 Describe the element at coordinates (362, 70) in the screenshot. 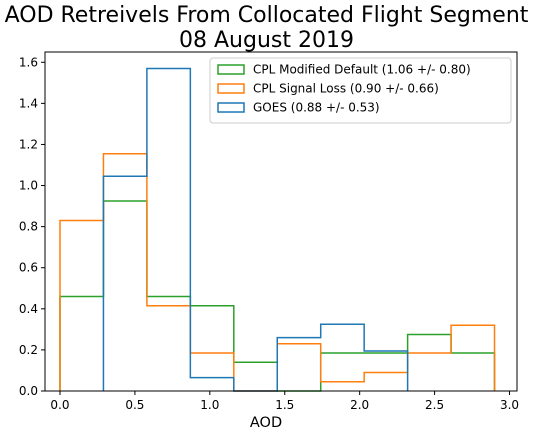

I see `legend-label-1: CPL Modified Default (1.06 +/- 0.80)` at that location.